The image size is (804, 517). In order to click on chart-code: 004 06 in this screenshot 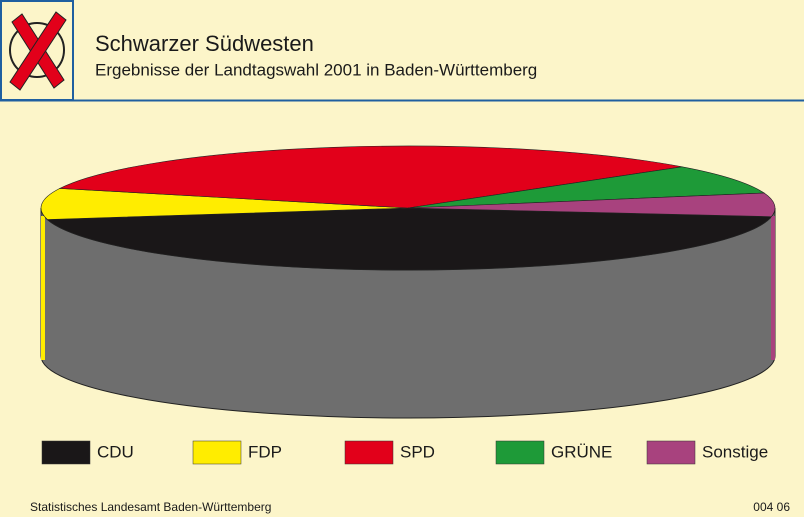, I will do `click(771, 507)`.